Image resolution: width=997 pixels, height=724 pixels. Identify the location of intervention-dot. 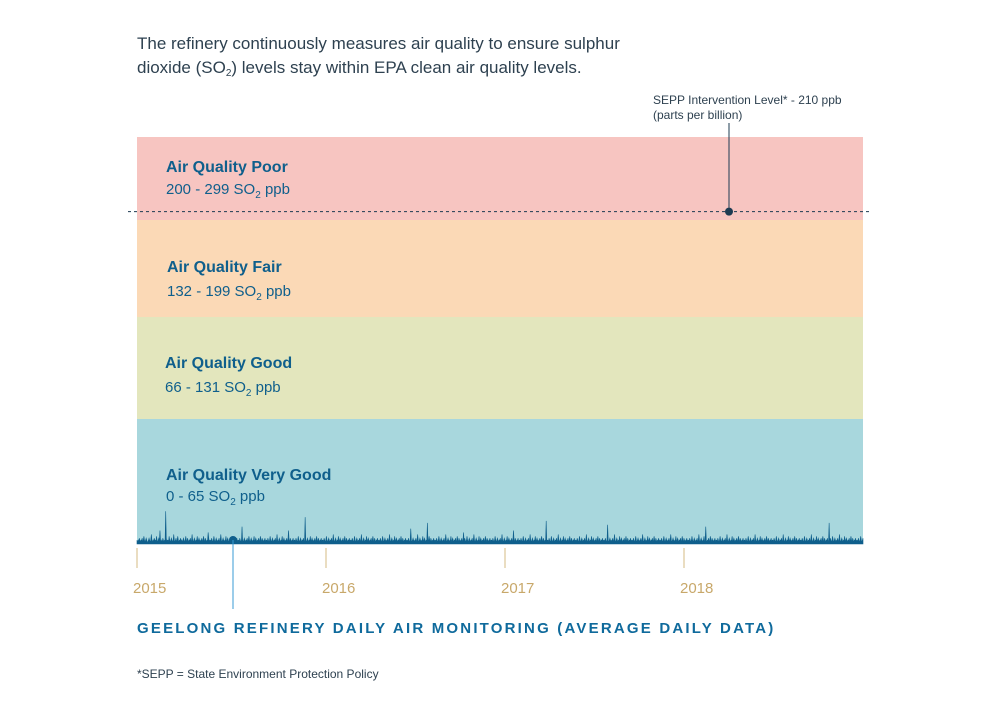
(729, 211).